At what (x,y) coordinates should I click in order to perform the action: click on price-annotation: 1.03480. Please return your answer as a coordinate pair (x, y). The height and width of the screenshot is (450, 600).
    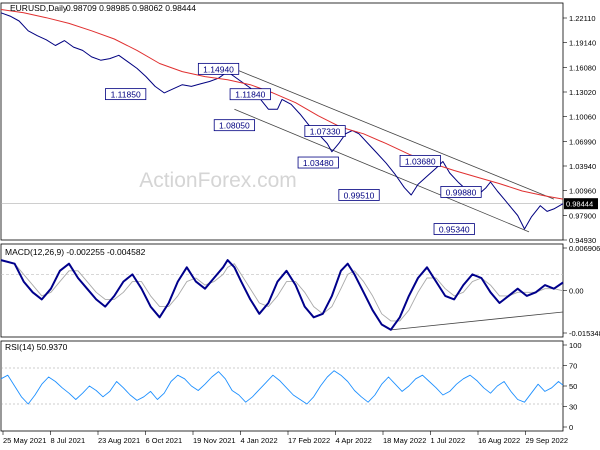
    Looking at the image, I should click on (318, 162).